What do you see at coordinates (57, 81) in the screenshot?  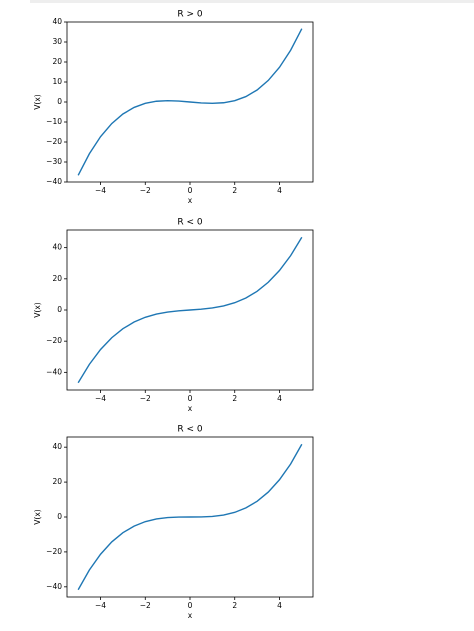 I see `y-tick-label: 10` at bounding box center [57, 81].